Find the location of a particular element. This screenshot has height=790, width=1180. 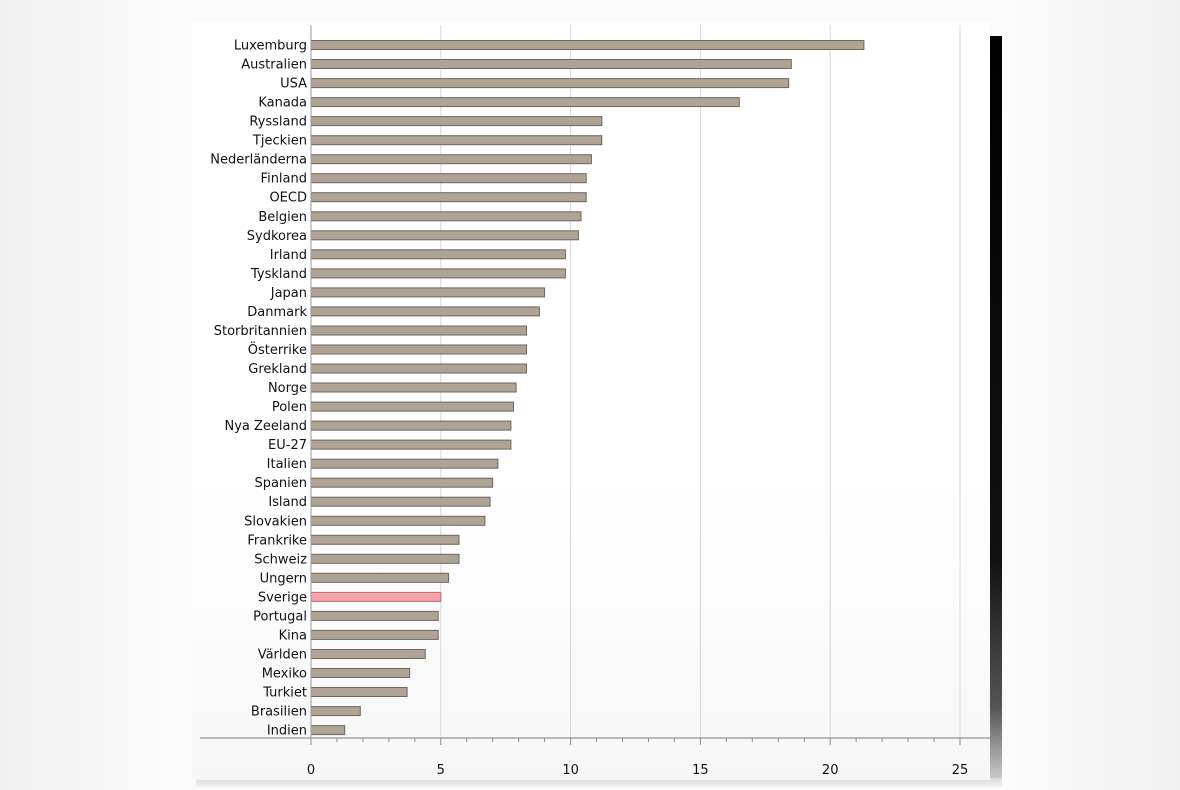

category-label-33: Mexiko is located at coordinates (284, 674).